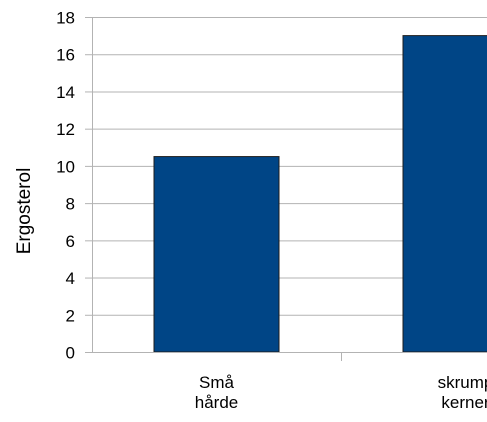 This screenshot has width=487, height=422. Describe the element at coordinates (65, 166) in the screenshot. I see `y-tick-label: 10` at that location.